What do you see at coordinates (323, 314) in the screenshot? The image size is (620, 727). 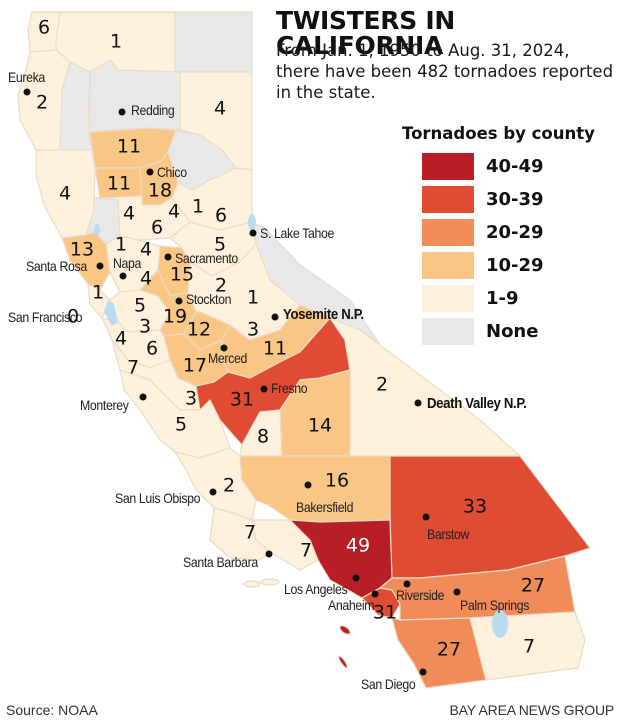 I see `city-label: Yosemite N.P.` at bounding box center [323, 314].